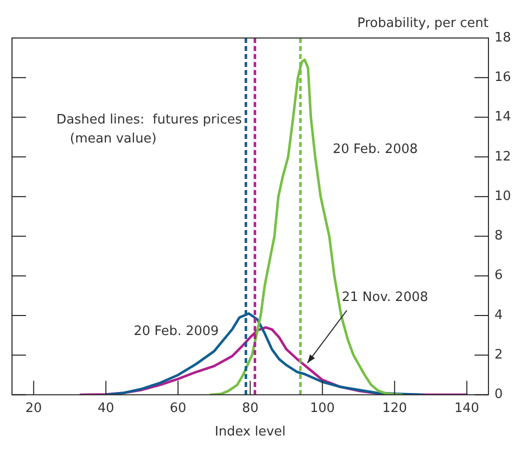 Image resolution: width=527 pixels, height=450 pixels. What do you see at coordinates (503, 78) in the screenshot?
I see `y-tick-label: 16` at bounding box center [503, 78].